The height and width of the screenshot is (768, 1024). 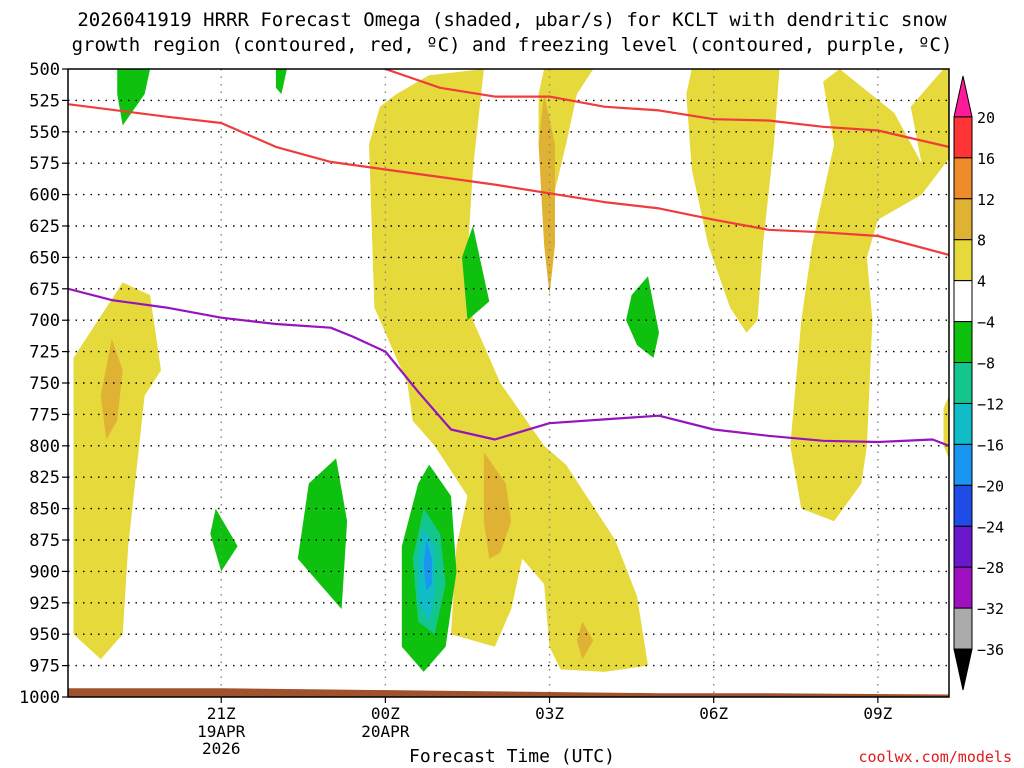 I want to click on x-tick-label: 21Z, so click(x=221, y=713).